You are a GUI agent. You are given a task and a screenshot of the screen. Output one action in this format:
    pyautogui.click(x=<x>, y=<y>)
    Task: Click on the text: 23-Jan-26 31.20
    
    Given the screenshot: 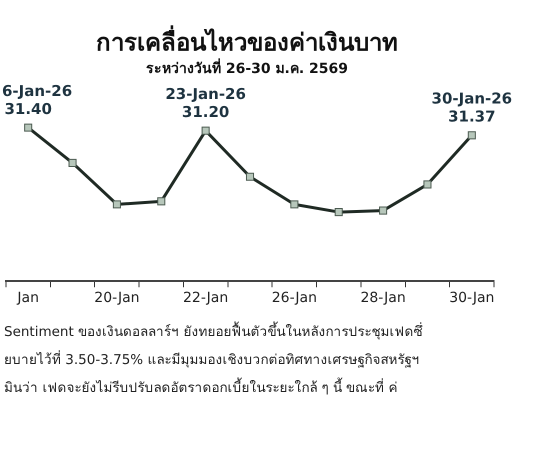 What is the action you would take?
    pyautogui.click(x=205, y=103)
    